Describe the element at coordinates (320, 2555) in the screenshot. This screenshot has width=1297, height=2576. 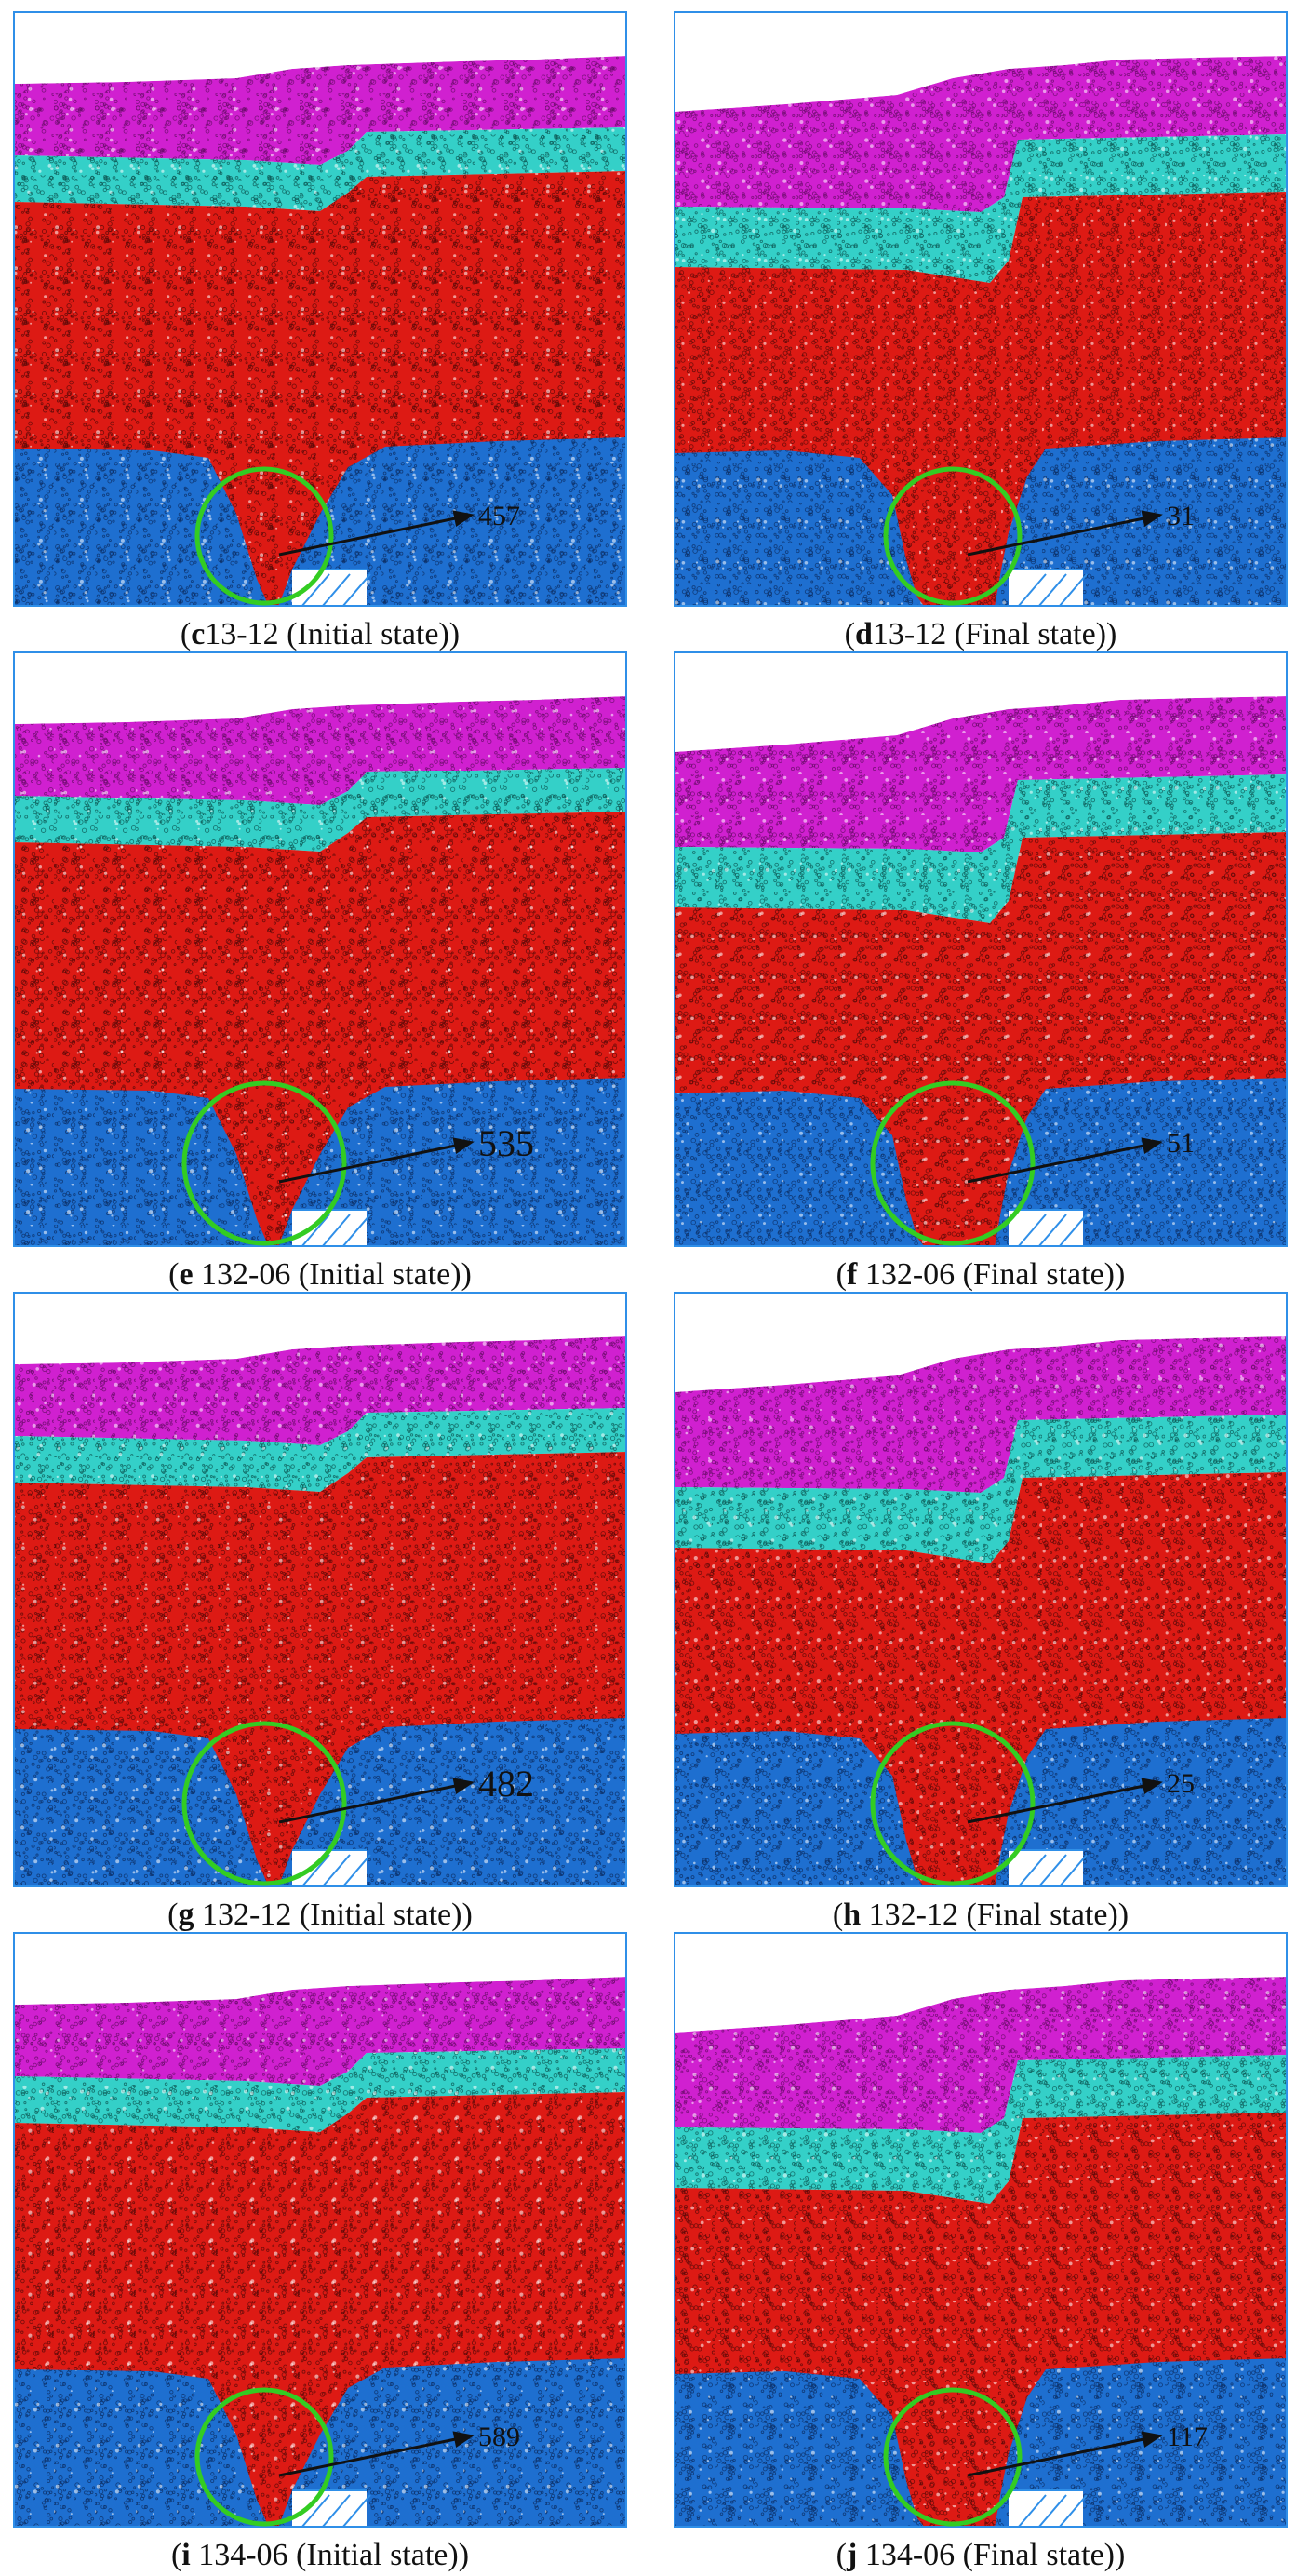
I see `caption-i: (i 134-06 (Initial state))` at that location.